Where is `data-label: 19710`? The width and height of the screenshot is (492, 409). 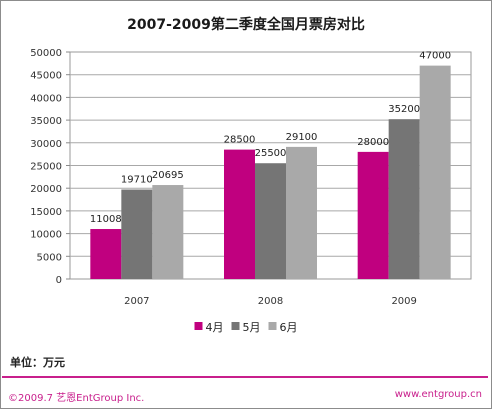 data-label: 19710 is located at coordinates (137, 180).